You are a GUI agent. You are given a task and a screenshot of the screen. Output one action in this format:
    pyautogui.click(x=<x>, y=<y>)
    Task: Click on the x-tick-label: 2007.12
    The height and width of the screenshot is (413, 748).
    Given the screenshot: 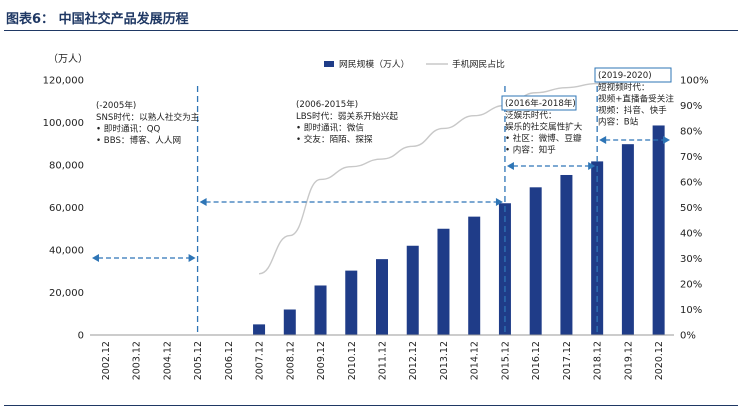 What is the action you would take?
    pyautogui.click(x=260, y=360)
    